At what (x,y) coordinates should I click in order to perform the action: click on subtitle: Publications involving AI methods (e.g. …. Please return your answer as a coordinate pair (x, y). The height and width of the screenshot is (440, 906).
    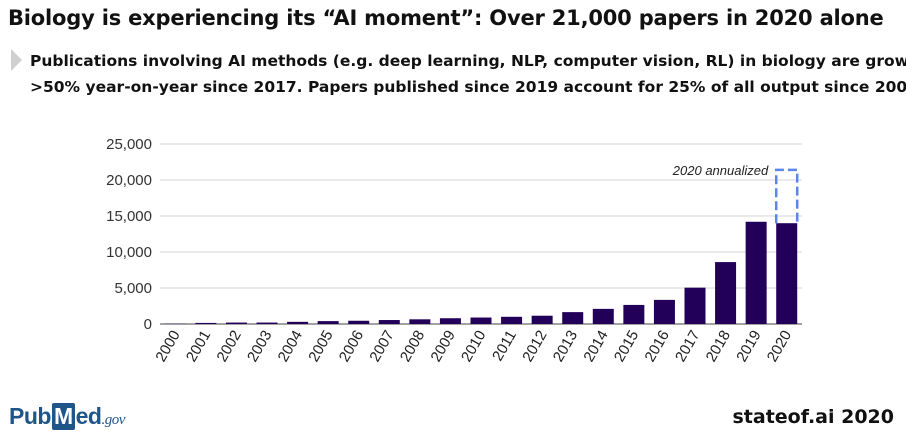
    Looking at the image, I should click on (468, 74).